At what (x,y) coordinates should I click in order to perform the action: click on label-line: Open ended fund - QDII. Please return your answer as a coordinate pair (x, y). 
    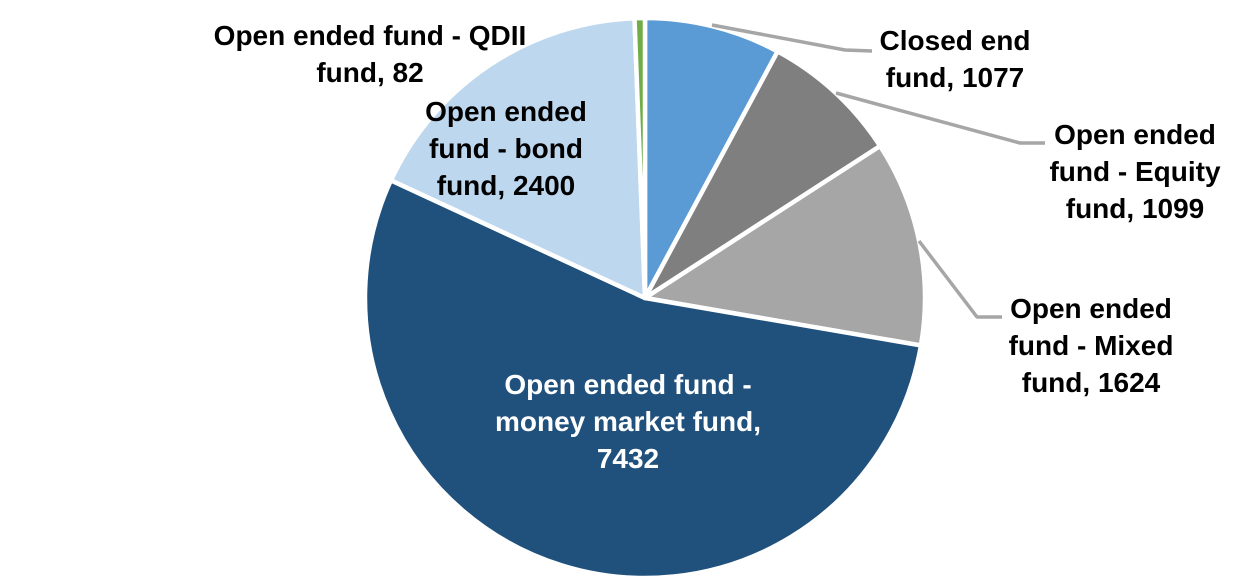
    Looking at the image, I should click on (370, 35).